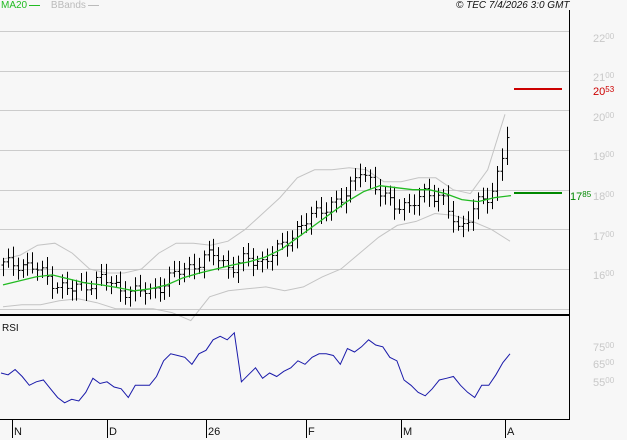  I want to click on rsi-panel-title: RSI, so click(10, 328).